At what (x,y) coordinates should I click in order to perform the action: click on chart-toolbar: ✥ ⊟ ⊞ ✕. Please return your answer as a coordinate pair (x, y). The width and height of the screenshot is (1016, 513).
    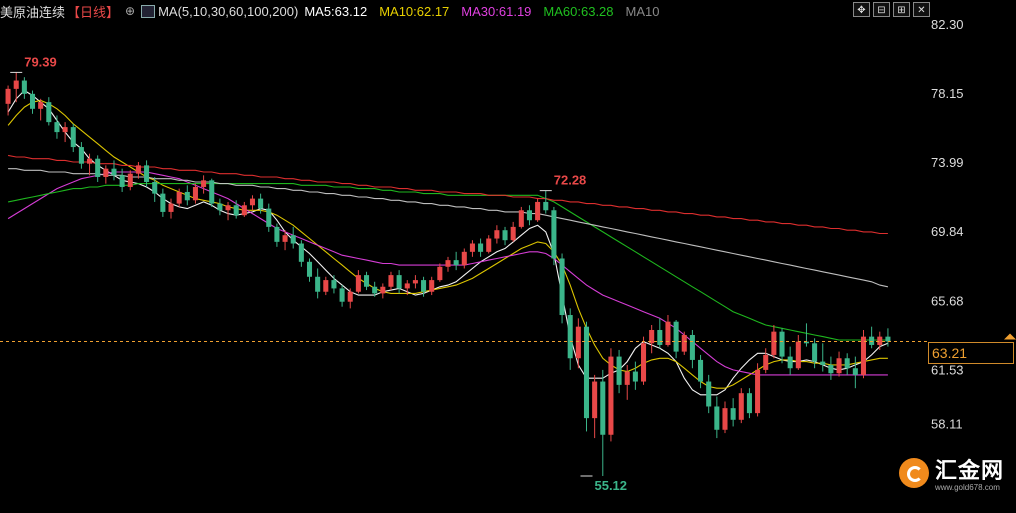
    Looking at the image, I should click on (891, 9).